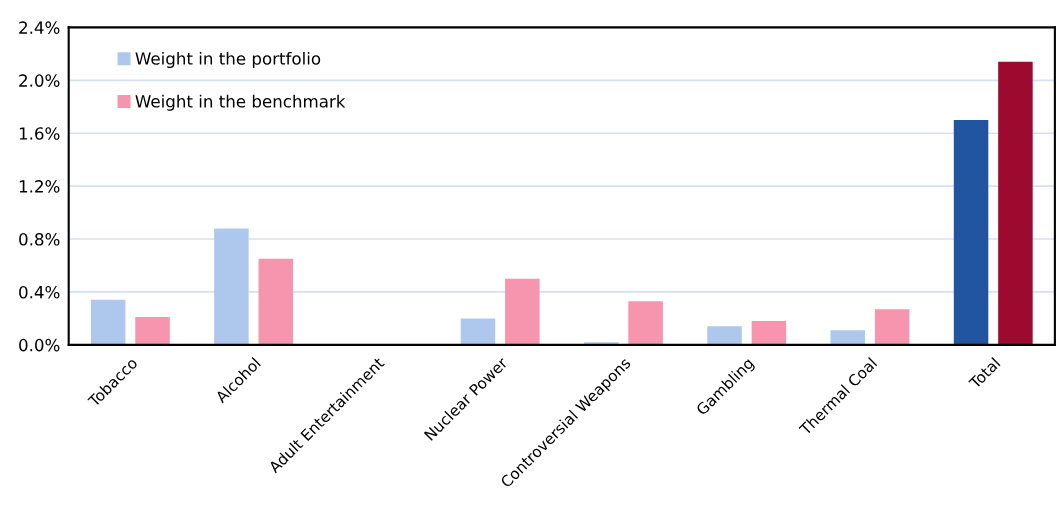  What do you see at coordinates (39, 186) in the screenshot?
I see `y-tick-label: 1.2%` at bounding box center [39, 186].